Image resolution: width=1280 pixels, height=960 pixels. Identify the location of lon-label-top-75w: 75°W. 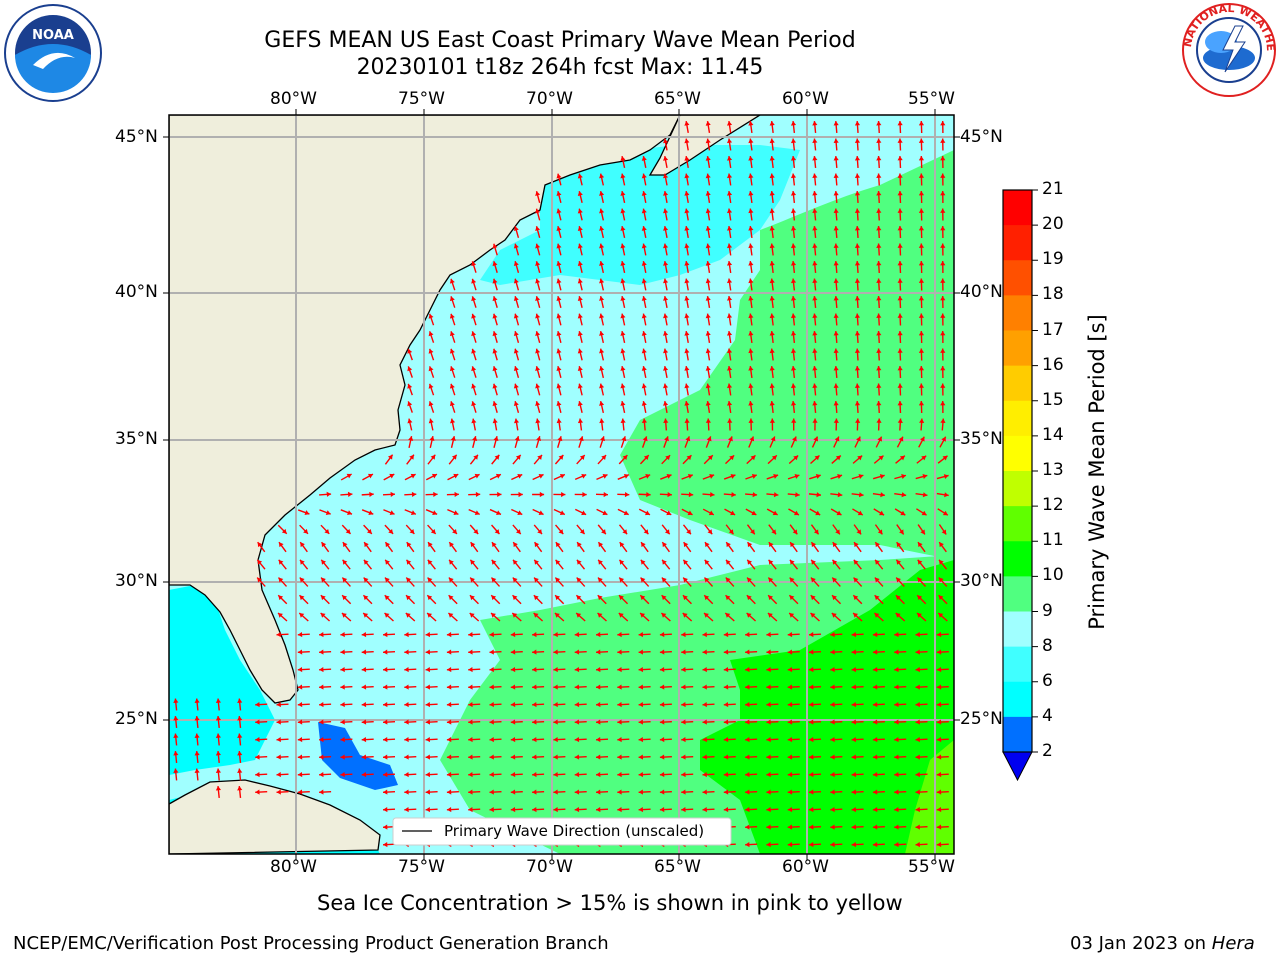
(421, 99).